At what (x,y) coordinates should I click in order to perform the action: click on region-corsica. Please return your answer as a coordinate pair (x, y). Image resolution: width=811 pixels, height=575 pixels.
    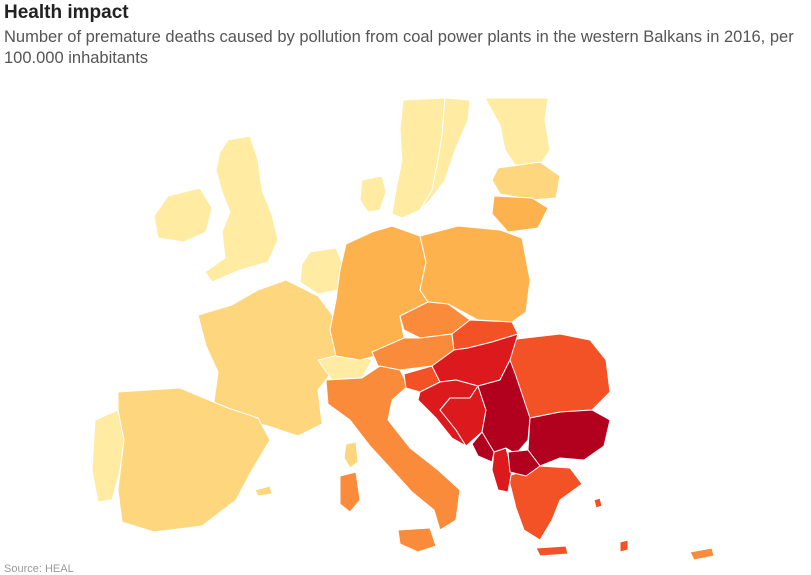
    Looking at the image, I should click on (351, 455).